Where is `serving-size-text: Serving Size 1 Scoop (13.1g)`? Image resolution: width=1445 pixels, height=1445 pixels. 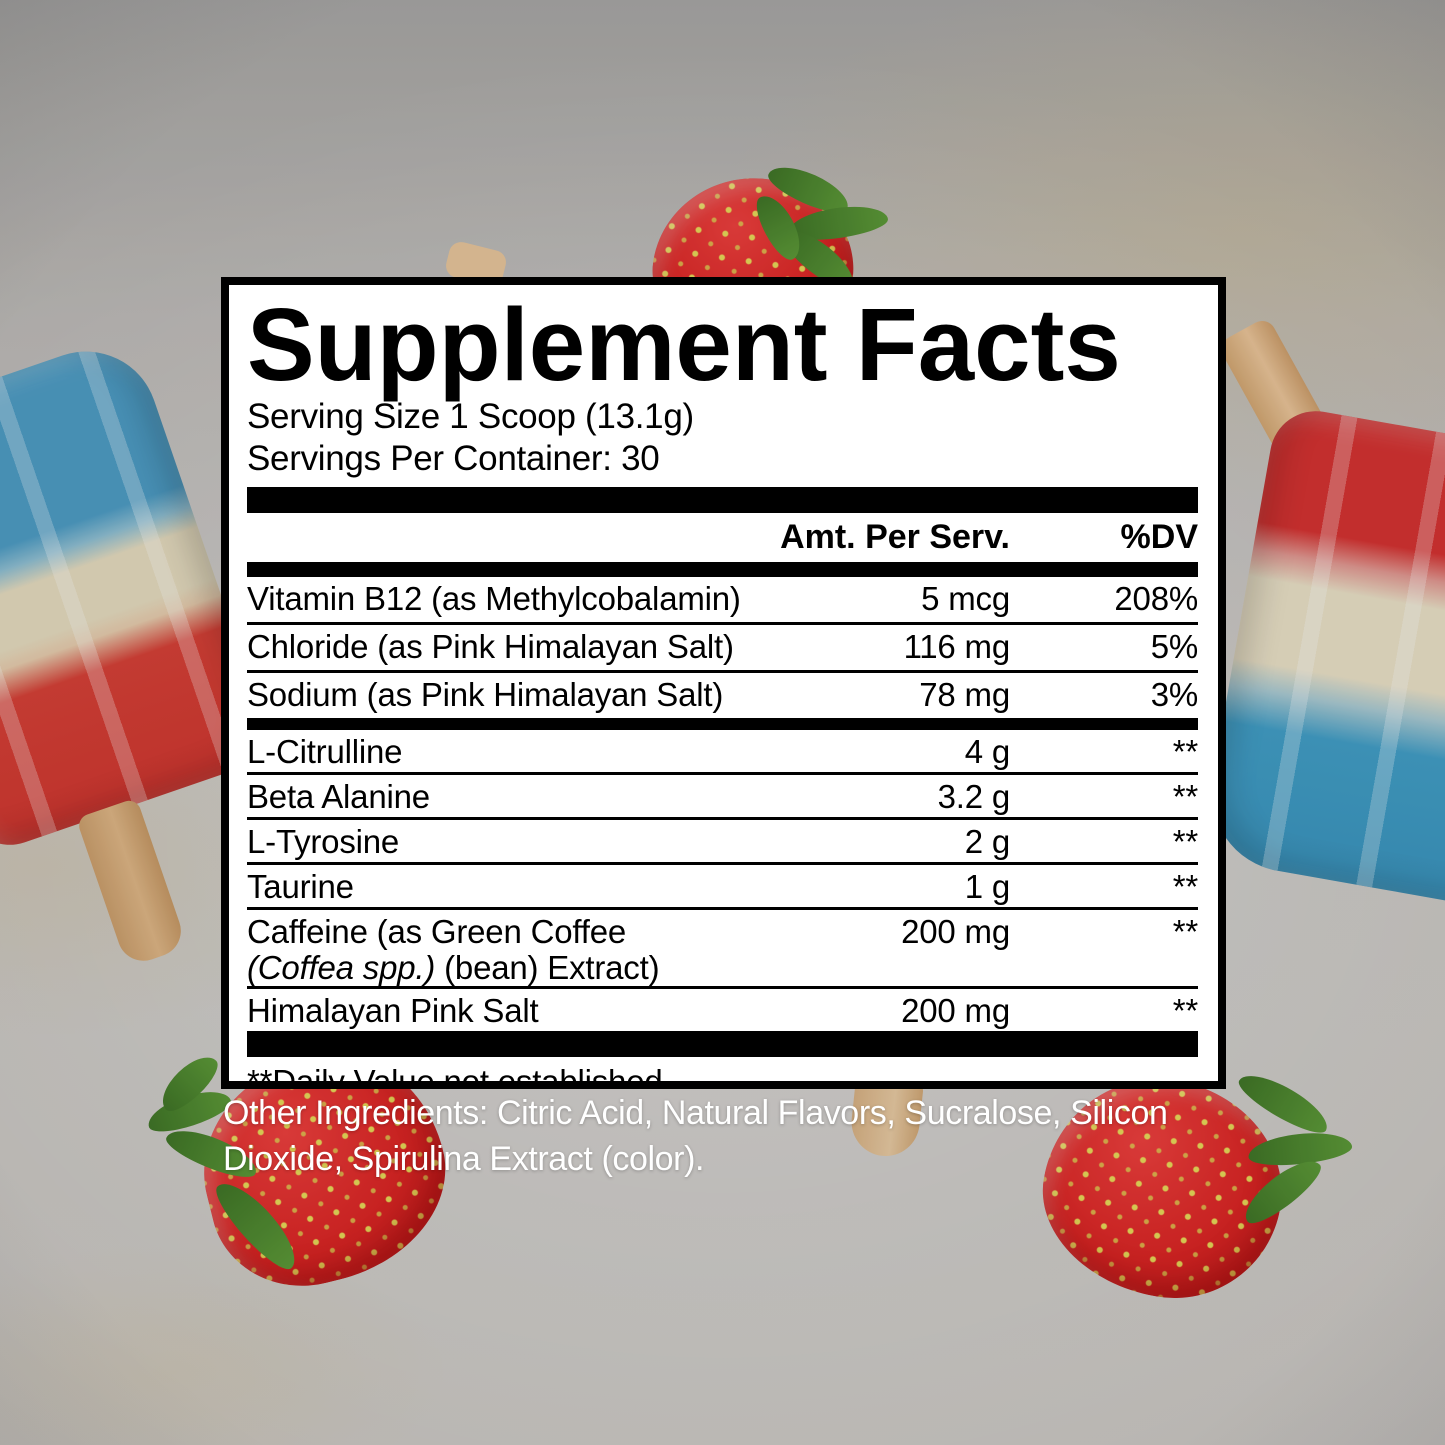 serving-size-text: Serving Size 1 Scoop (13.1g) is located at coordinates (470, 416).